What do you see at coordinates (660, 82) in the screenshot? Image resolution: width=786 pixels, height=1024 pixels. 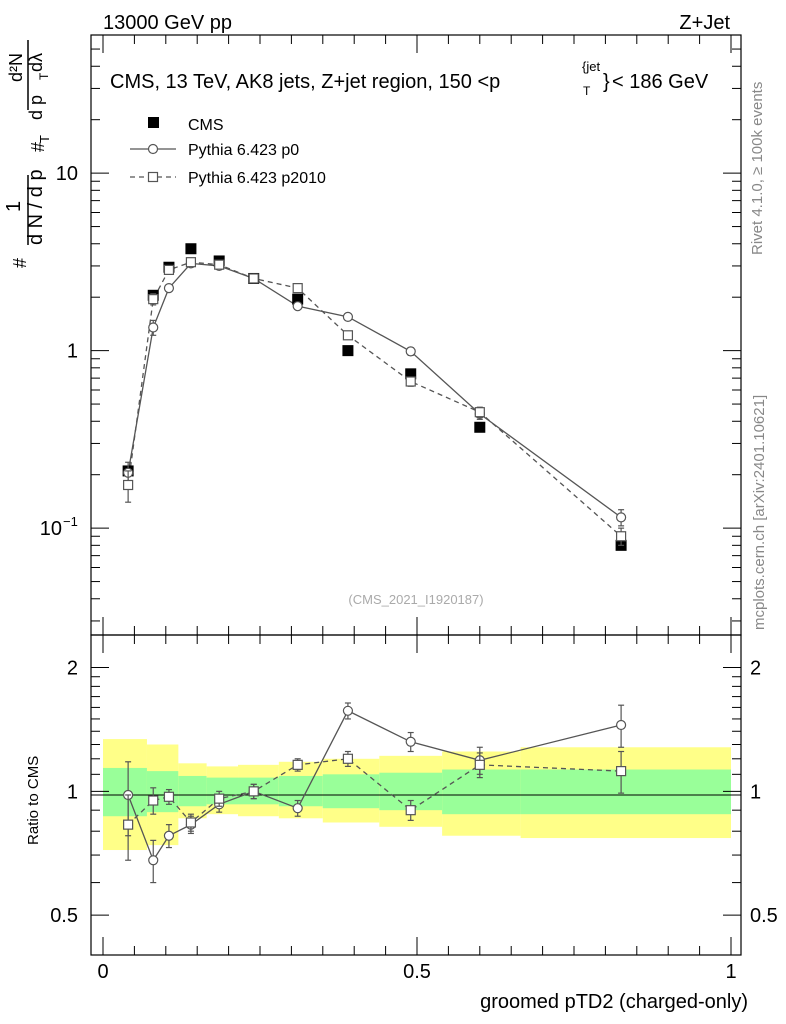 I see `title-tail: < 186 GeV` at bounding box center [660, 82].